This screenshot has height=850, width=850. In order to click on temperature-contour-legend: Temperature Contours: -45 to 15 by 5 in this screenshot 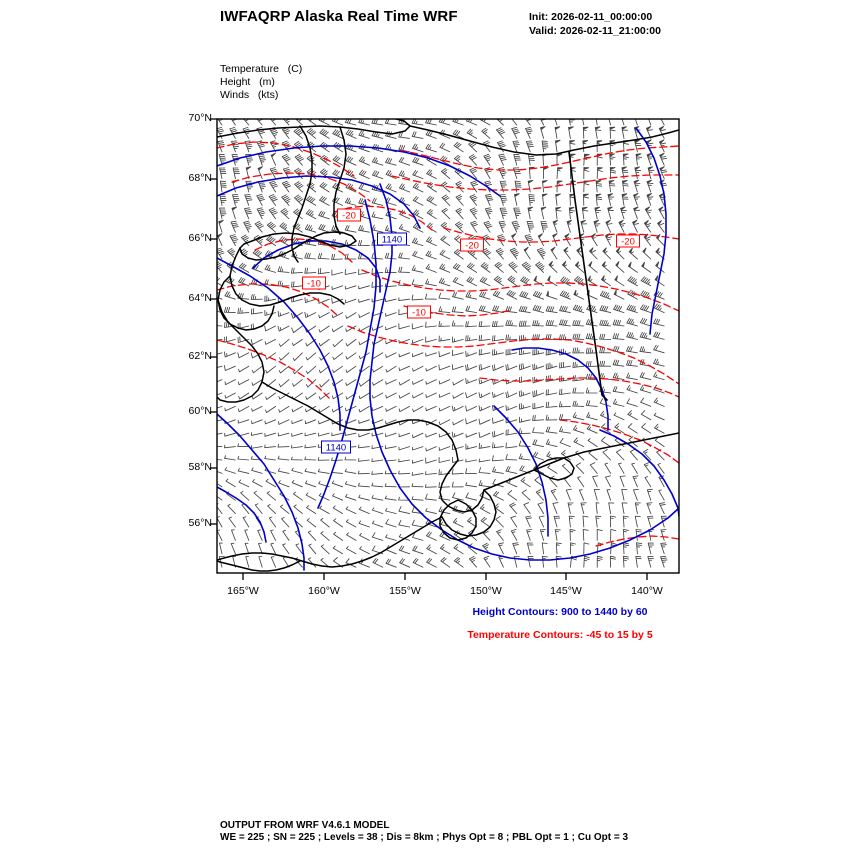, I will do `click(560, 635)`.